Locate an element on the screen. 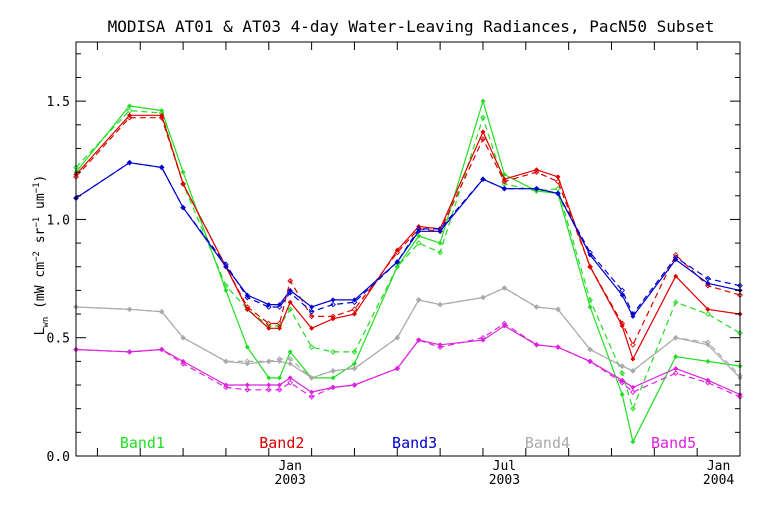  ylabel-sub: wn is located at coordinates (46, 322).